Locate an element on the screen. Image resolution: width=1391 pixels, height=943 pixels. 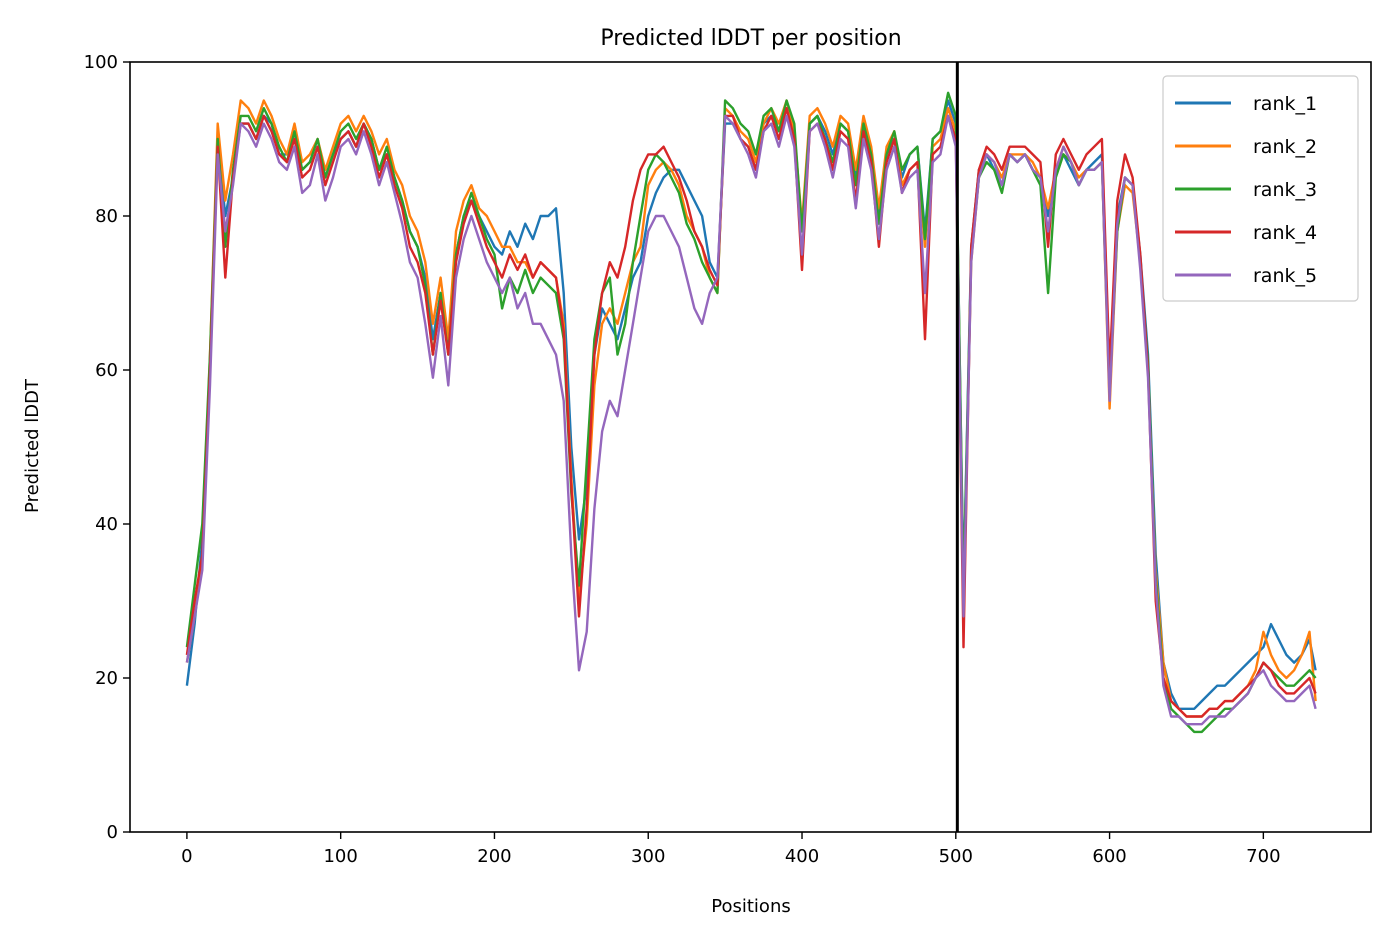
chart-title: Predicted lDDT per position is located at coordinates (750, 38).